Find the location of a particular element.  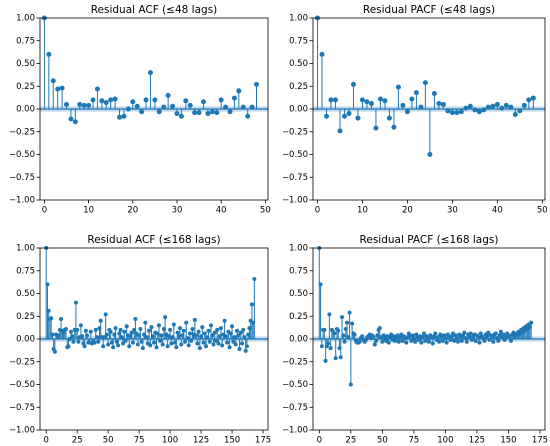

x-tick-label: 30 is located at coordinates (177, 211).